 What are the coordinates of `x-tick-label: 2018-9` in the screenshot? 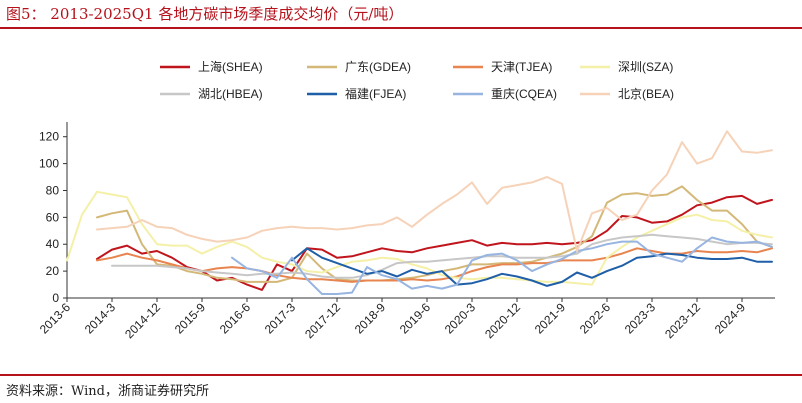 It's located at (370, 318).